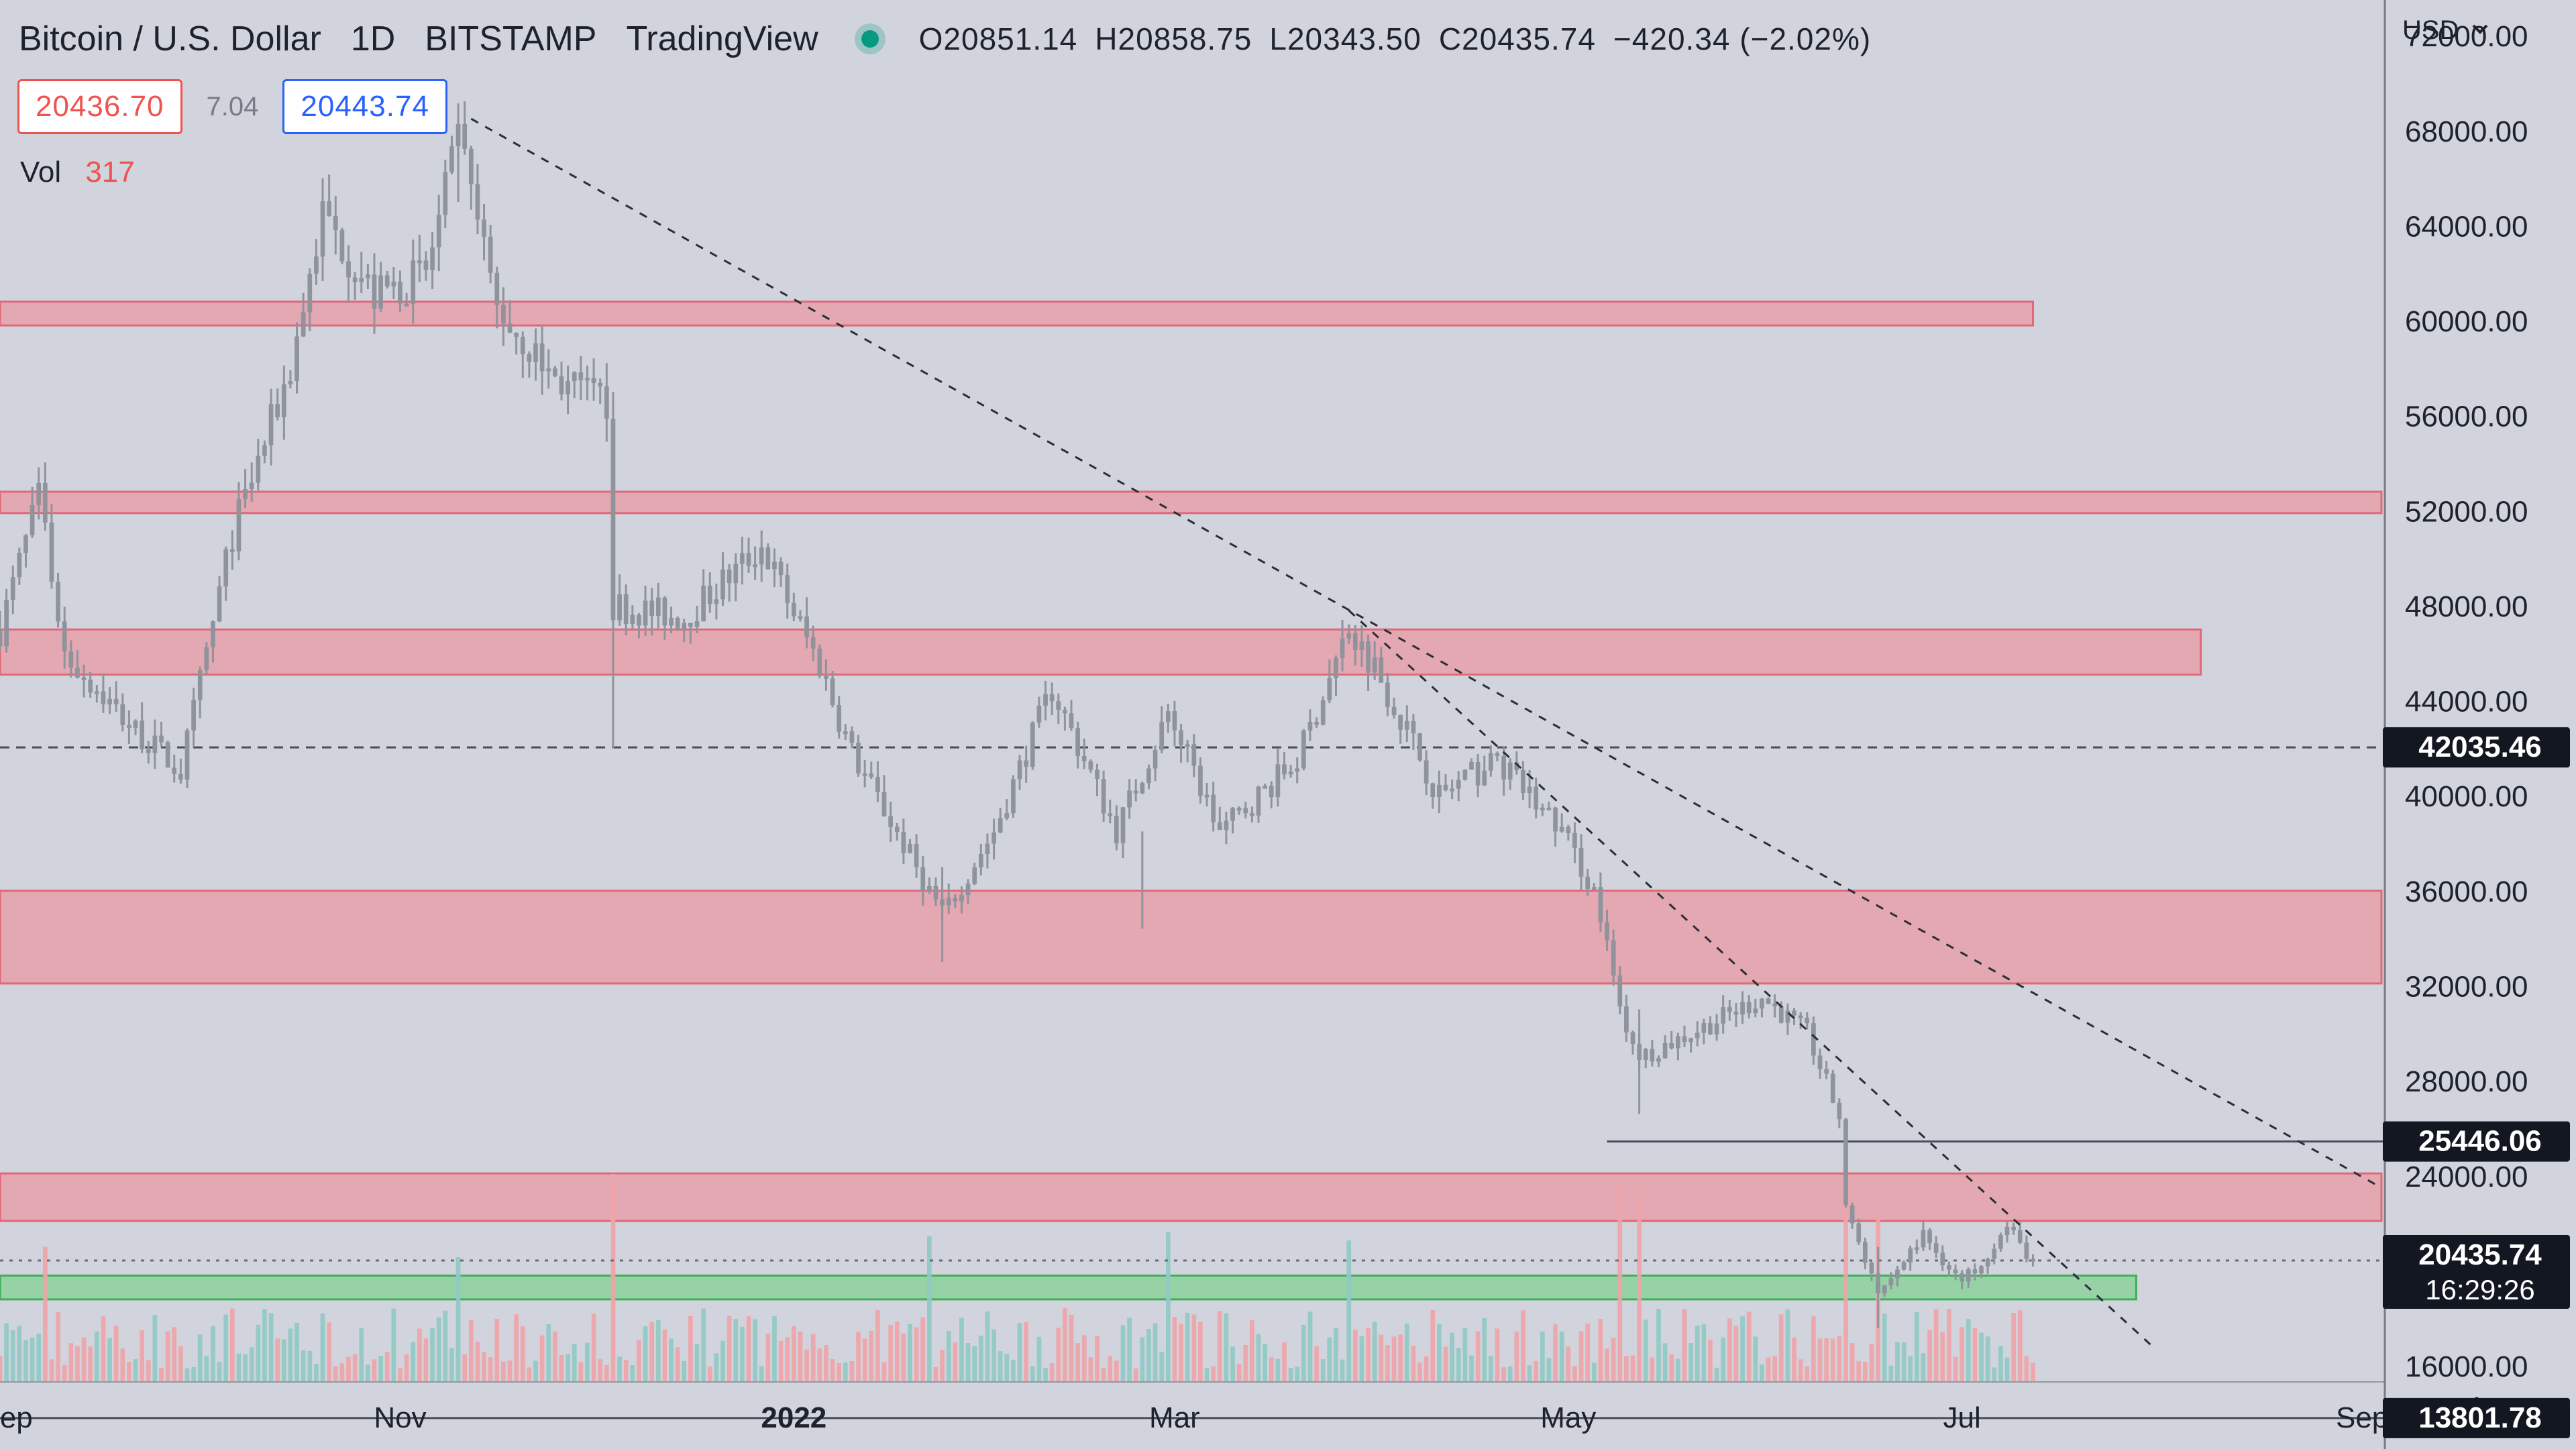 Image resolution: width=2576 pixels, height=1449 pixels. I want to click on volume-legend: Vol 317, so click(77, 172).